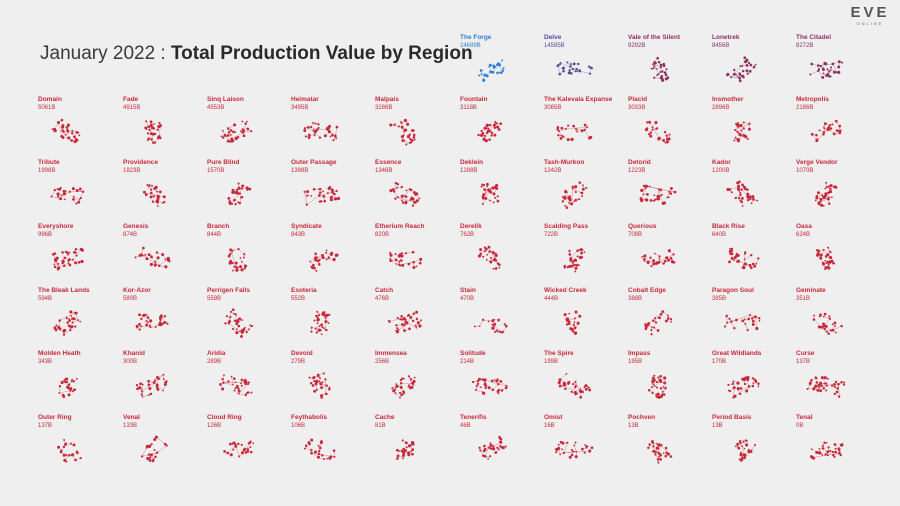  Describe the element at coordinates (214, 235) in the screenshot. I see `region-value: 844B` at that location.